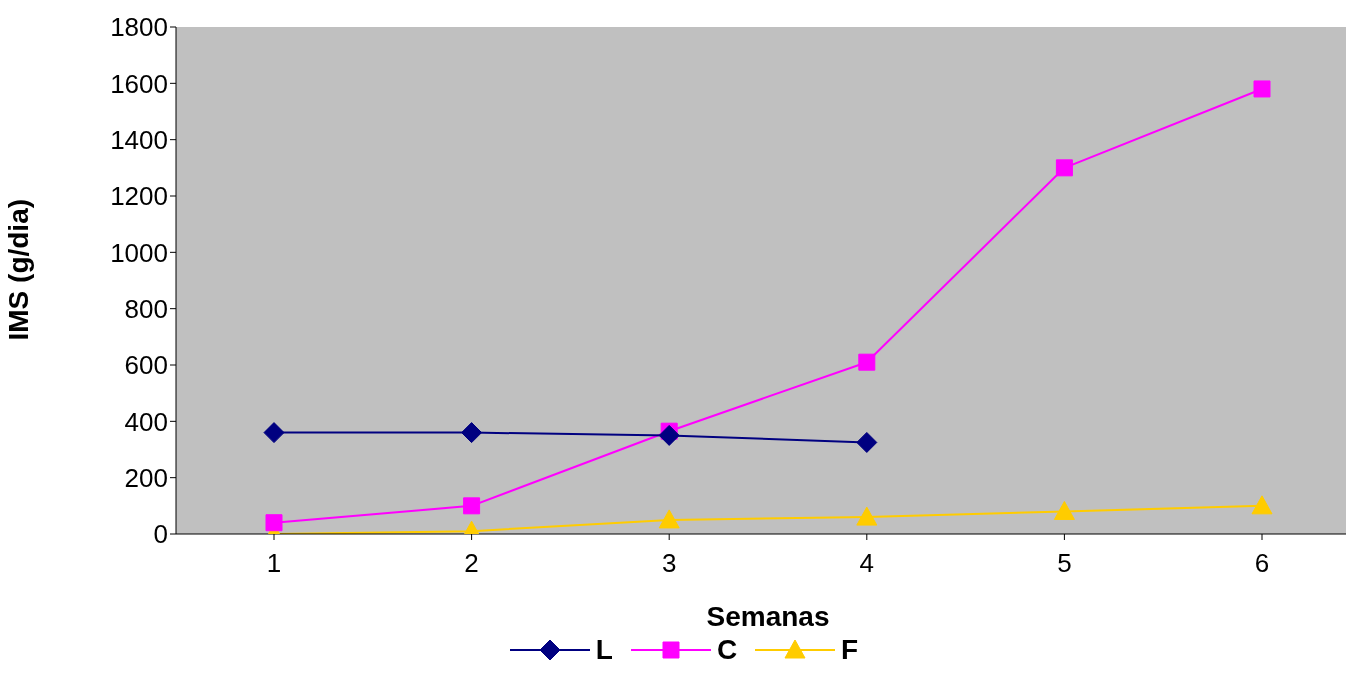  What do you see at coordinates (274, 563) in the screenshot?
I see `x-tick-label: 1` at bounding box center [274, 563].